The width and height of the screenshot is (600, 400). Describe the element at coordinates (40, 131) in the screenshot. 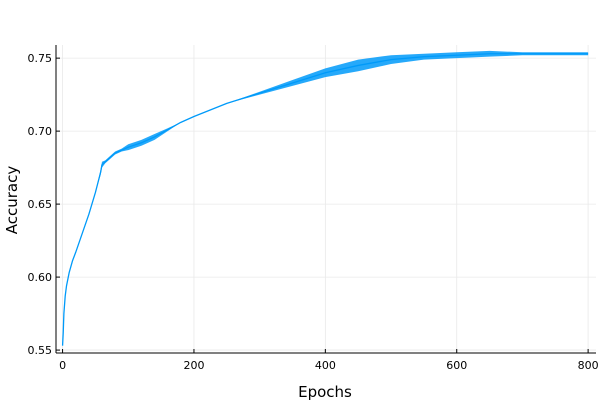

I see `y-tick-label: 0.70` at that location.